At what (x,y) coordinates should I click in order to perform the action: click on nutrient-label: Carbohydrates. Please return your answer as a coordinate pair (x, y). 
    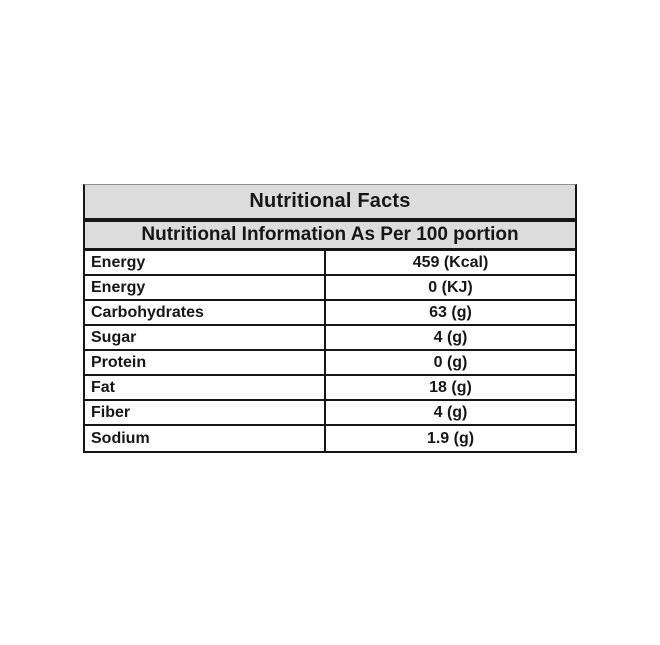
    Looking at the image, I should click on (205, 312).